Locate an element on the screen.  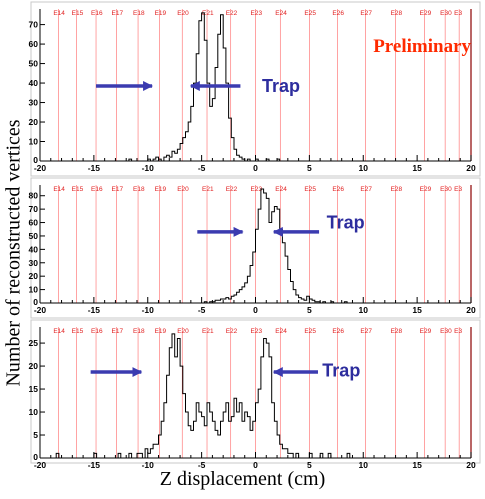
y-tick-label: 50 is located at coordinates (34, 64).